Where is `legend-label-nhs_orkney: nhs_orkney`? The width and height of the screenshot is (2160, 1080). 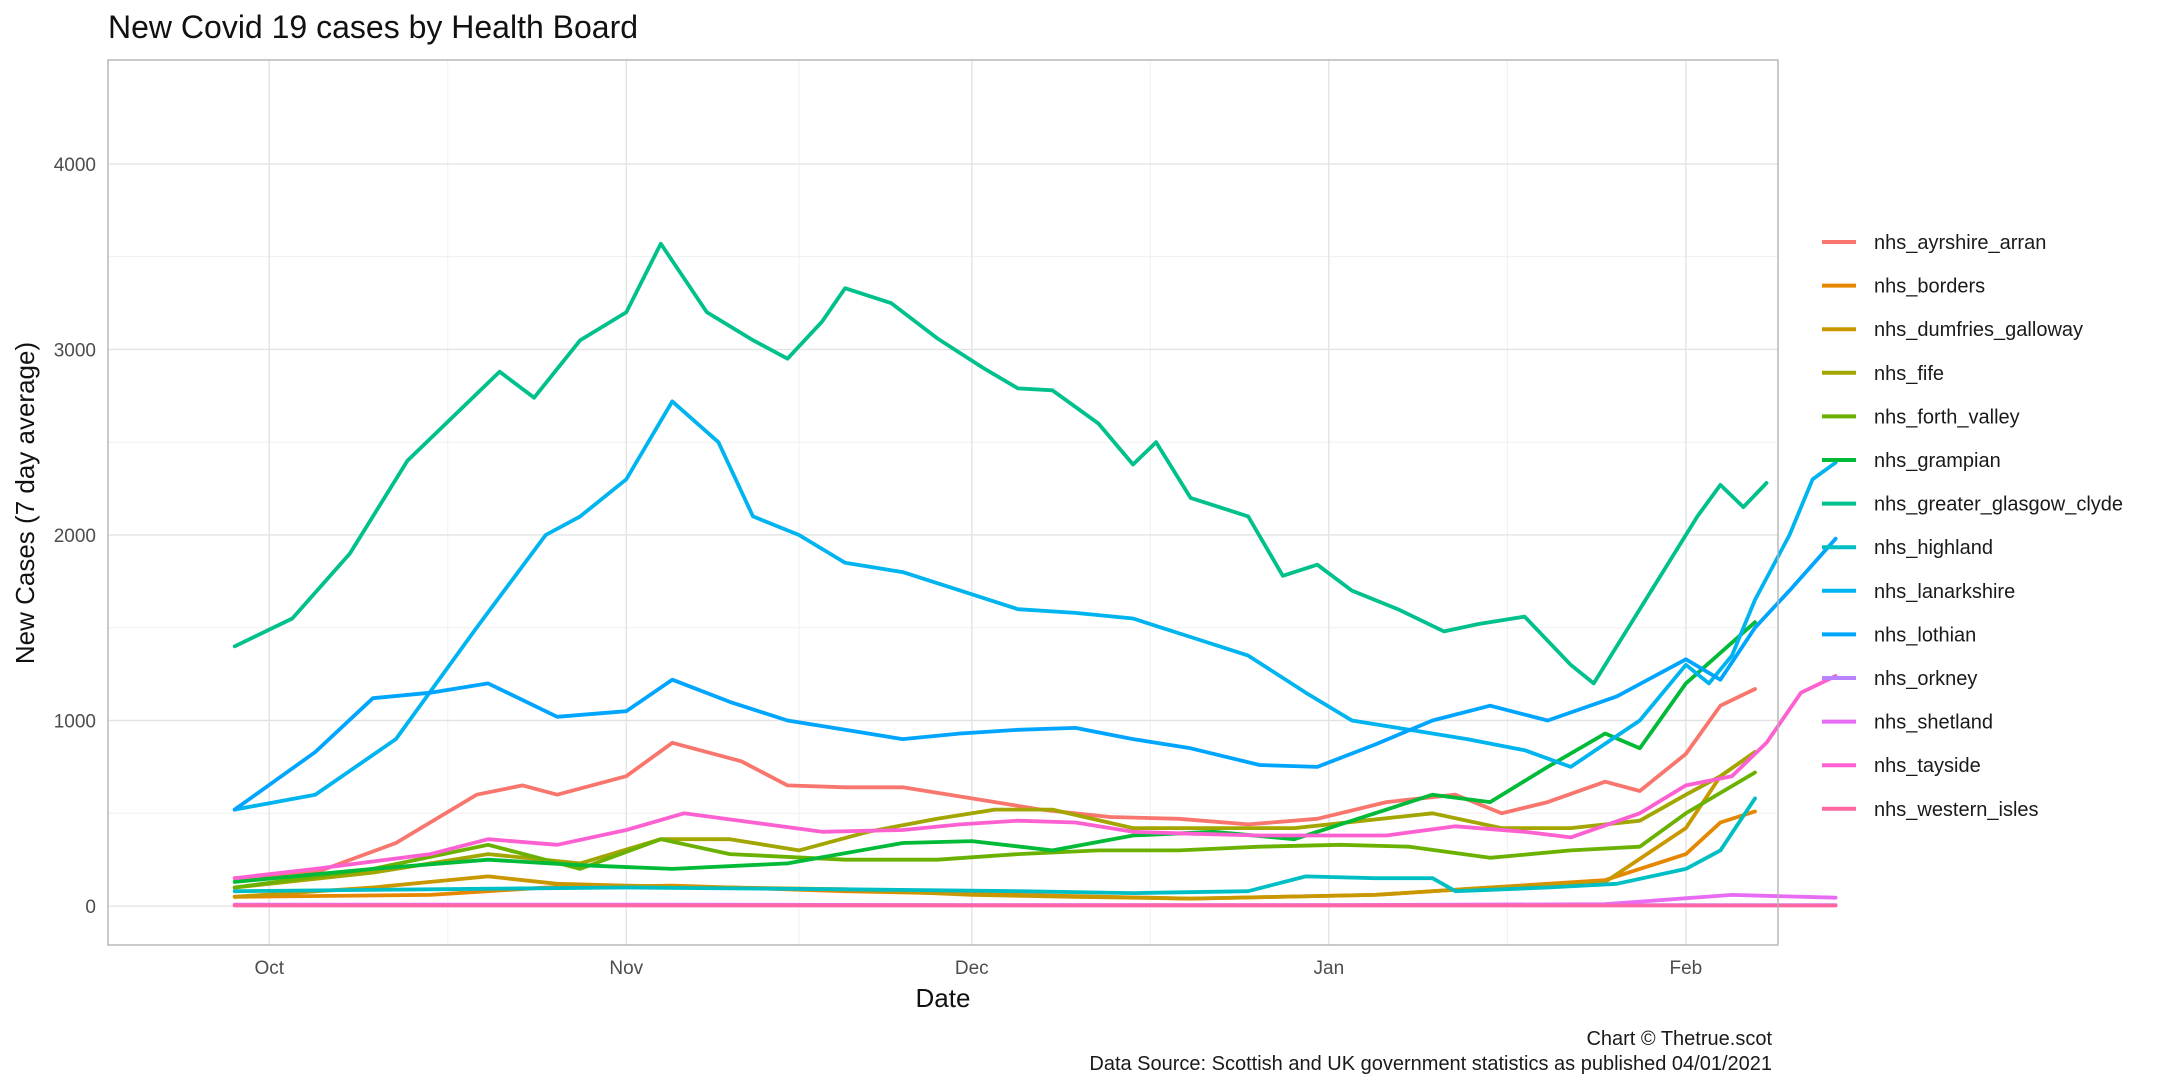 legend-label-nhs_orkney: nhs_orkney is located at coordinates (1925, 679).